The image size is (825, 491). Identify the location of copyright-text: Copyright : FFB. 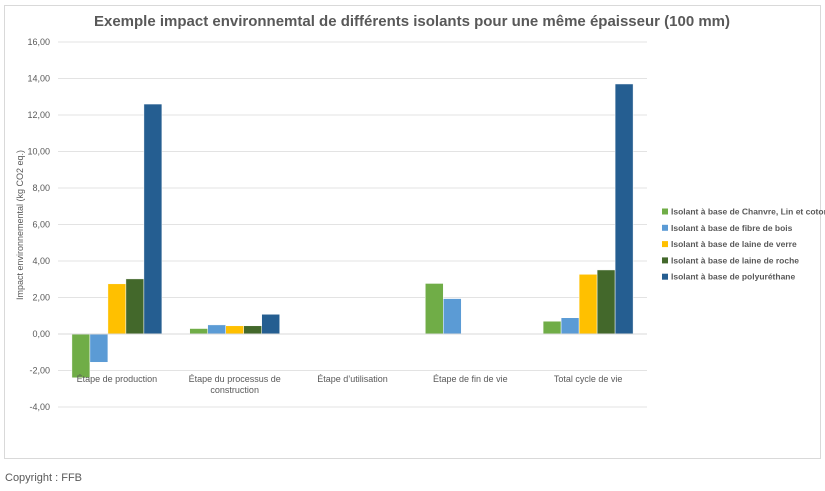
(44, 478).